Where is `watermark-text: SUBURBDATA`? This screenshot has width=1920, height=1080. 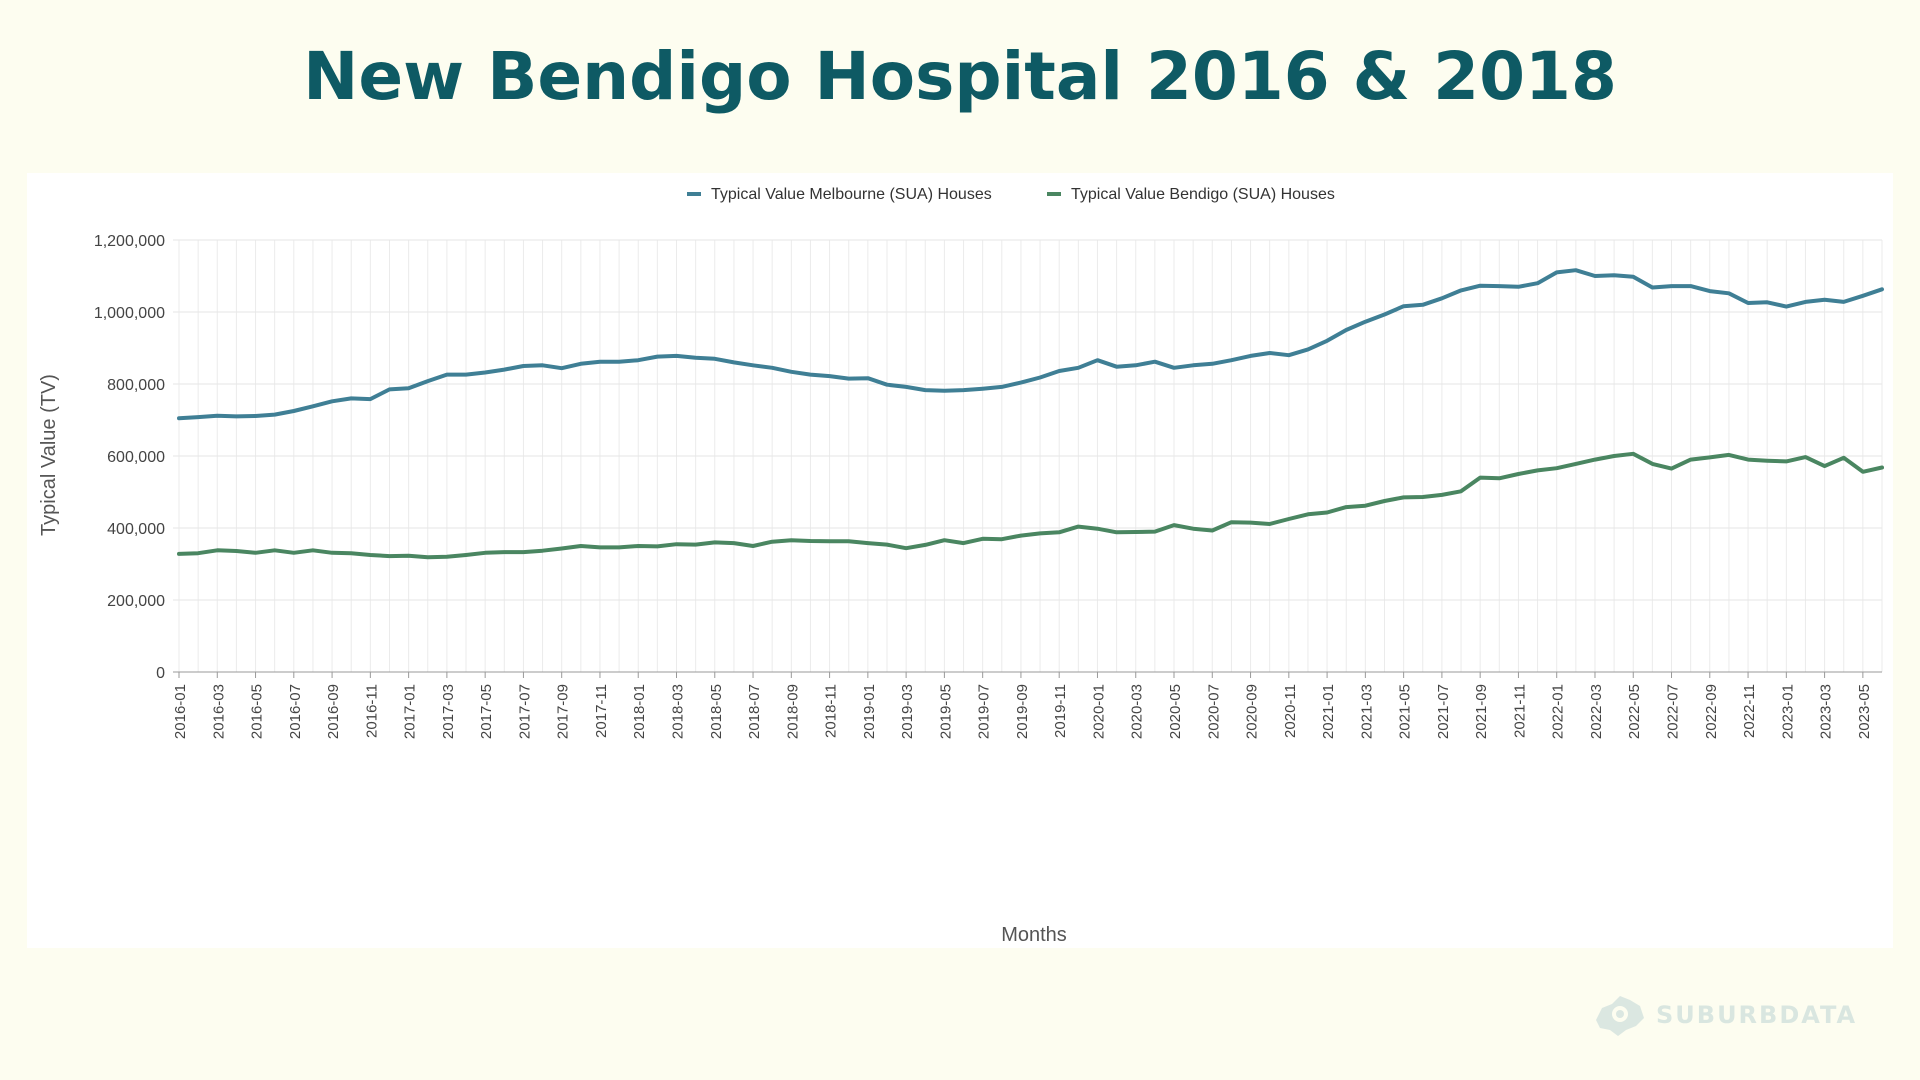 watermark-text: SUBURBDATA is located at coordinates (1757, 1015).